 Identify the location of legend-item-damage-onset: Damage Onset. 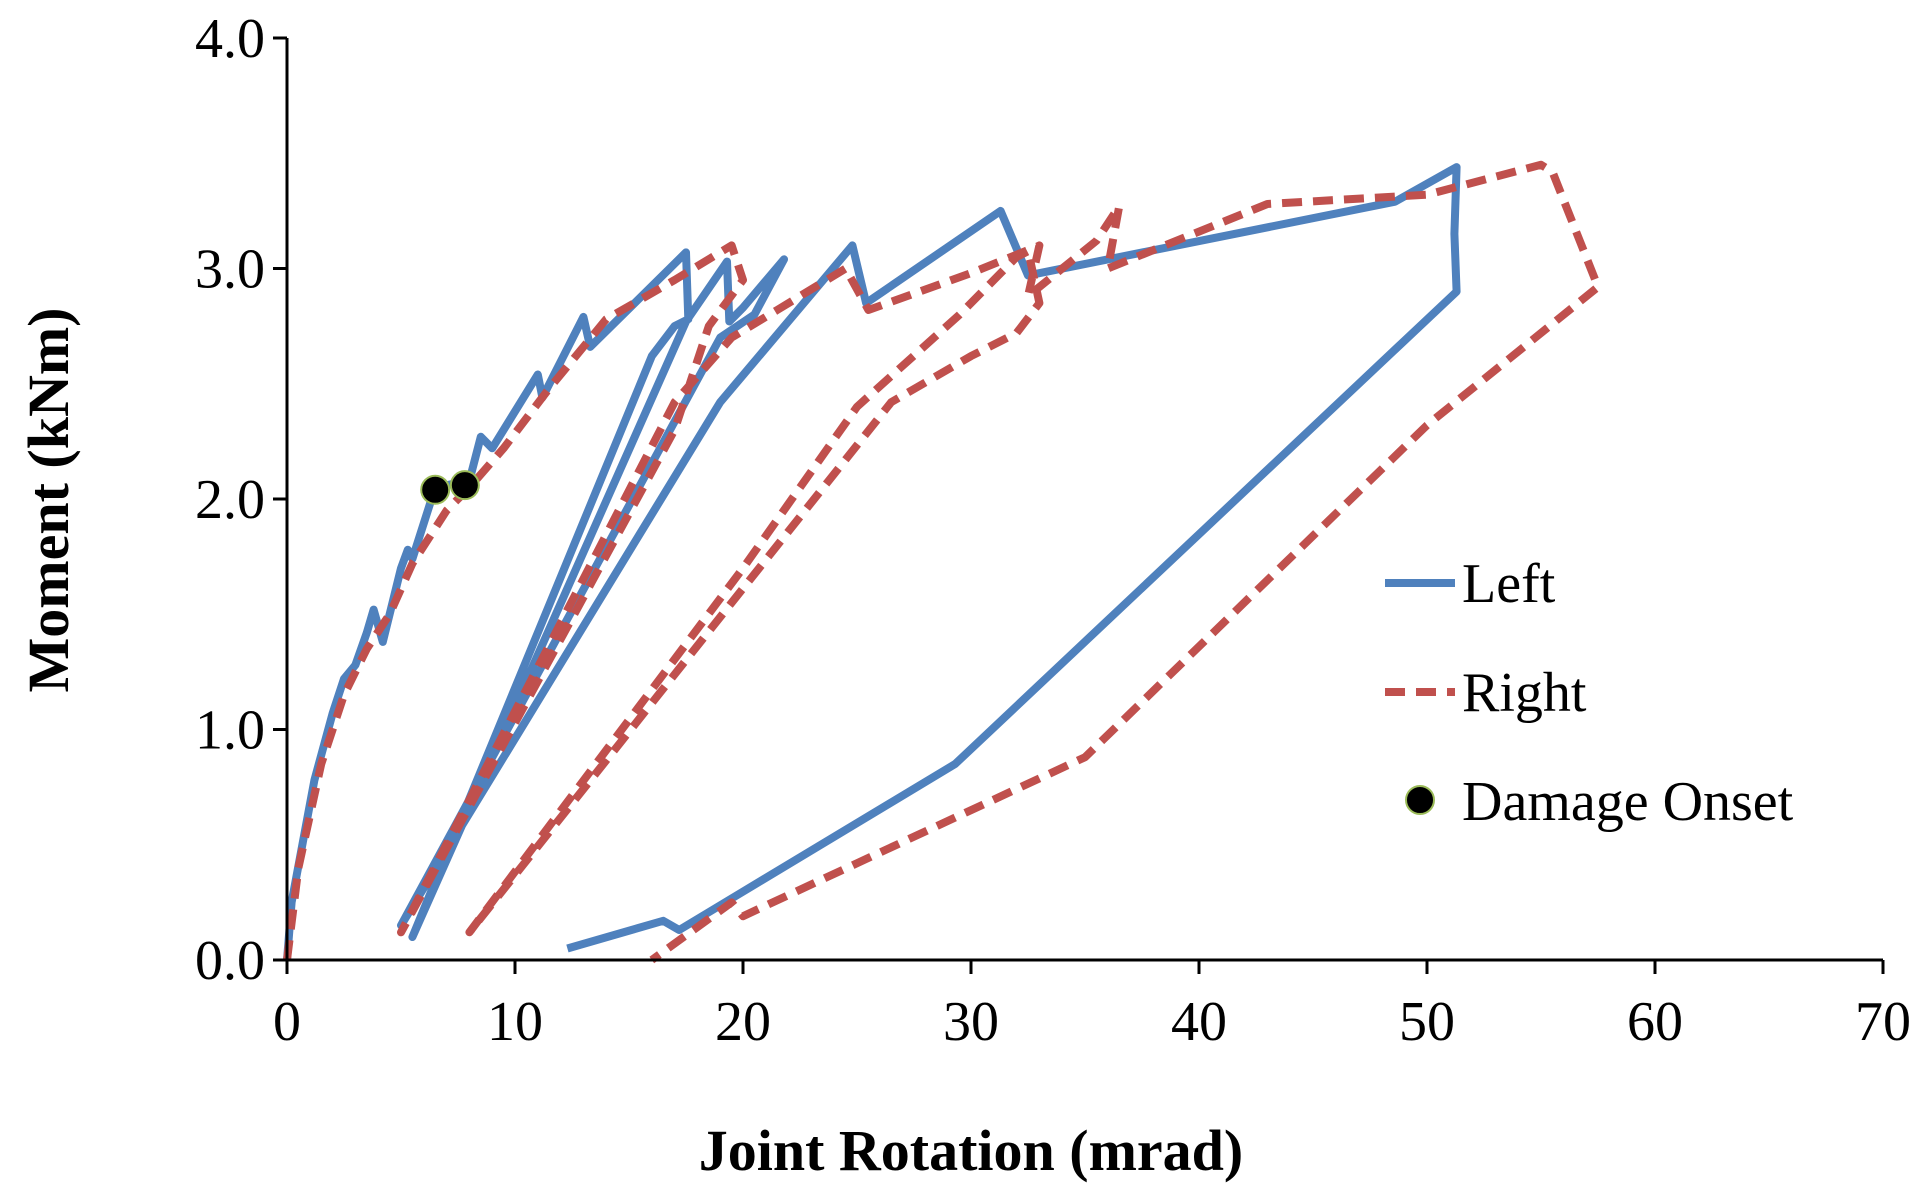
(1600, 802).